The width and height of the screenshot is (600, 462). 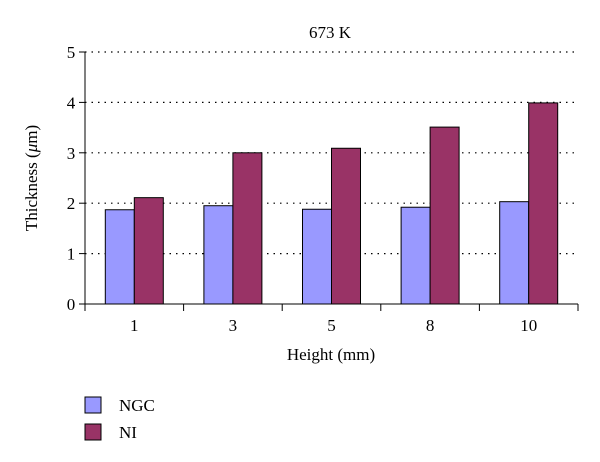 What do you see at coordinates (93, 432) in the screenshot?
I see `legend-swatch-ni` at bounding box center [93, 432].